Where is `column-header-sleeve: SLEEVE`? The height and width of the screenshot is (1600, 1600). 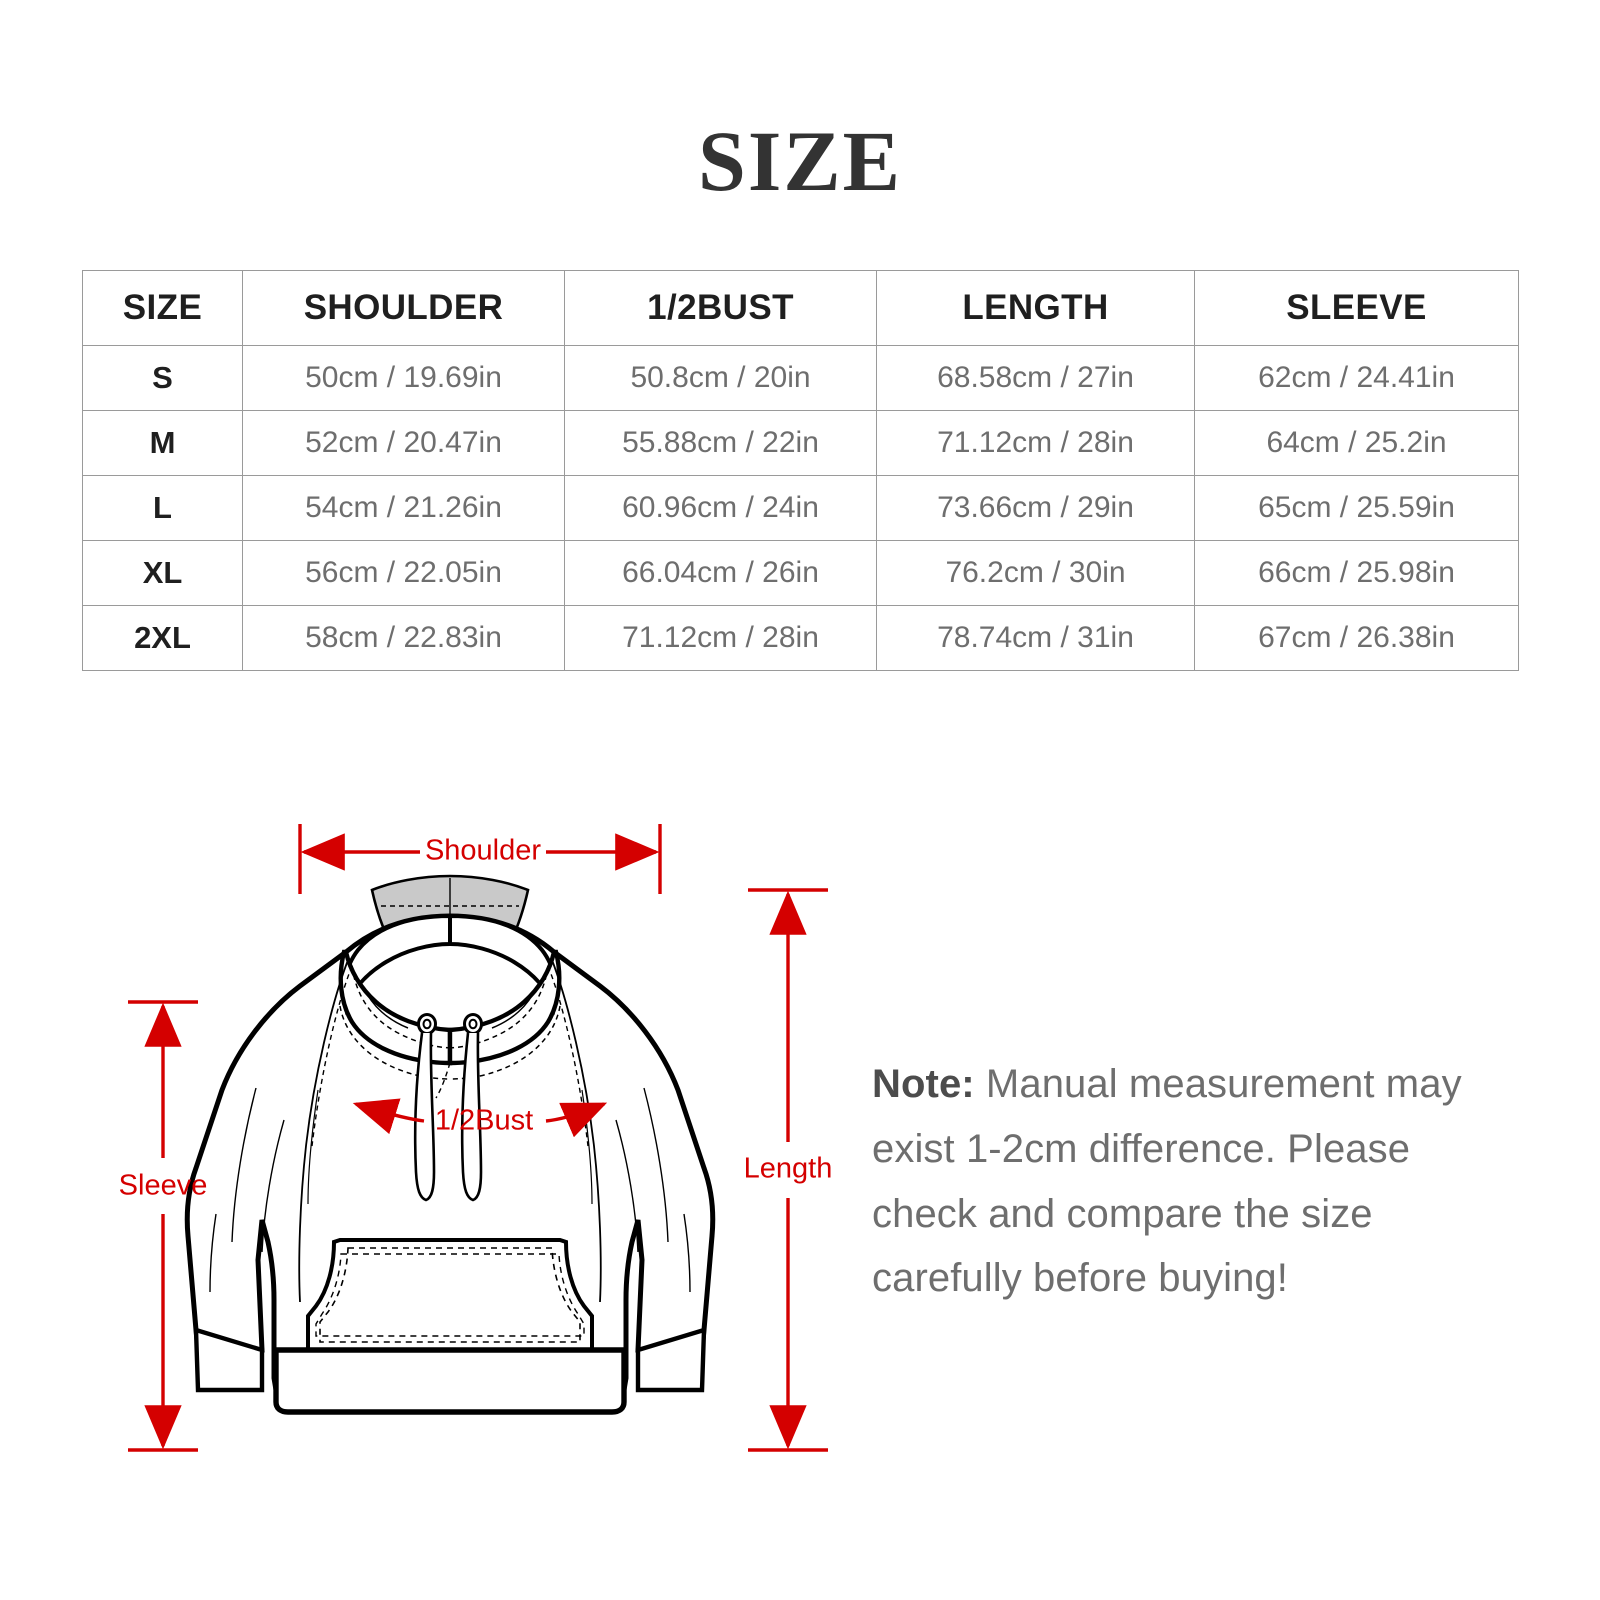 column-header-sleeve: SLEEVE is located at coordinates (1356, 308).